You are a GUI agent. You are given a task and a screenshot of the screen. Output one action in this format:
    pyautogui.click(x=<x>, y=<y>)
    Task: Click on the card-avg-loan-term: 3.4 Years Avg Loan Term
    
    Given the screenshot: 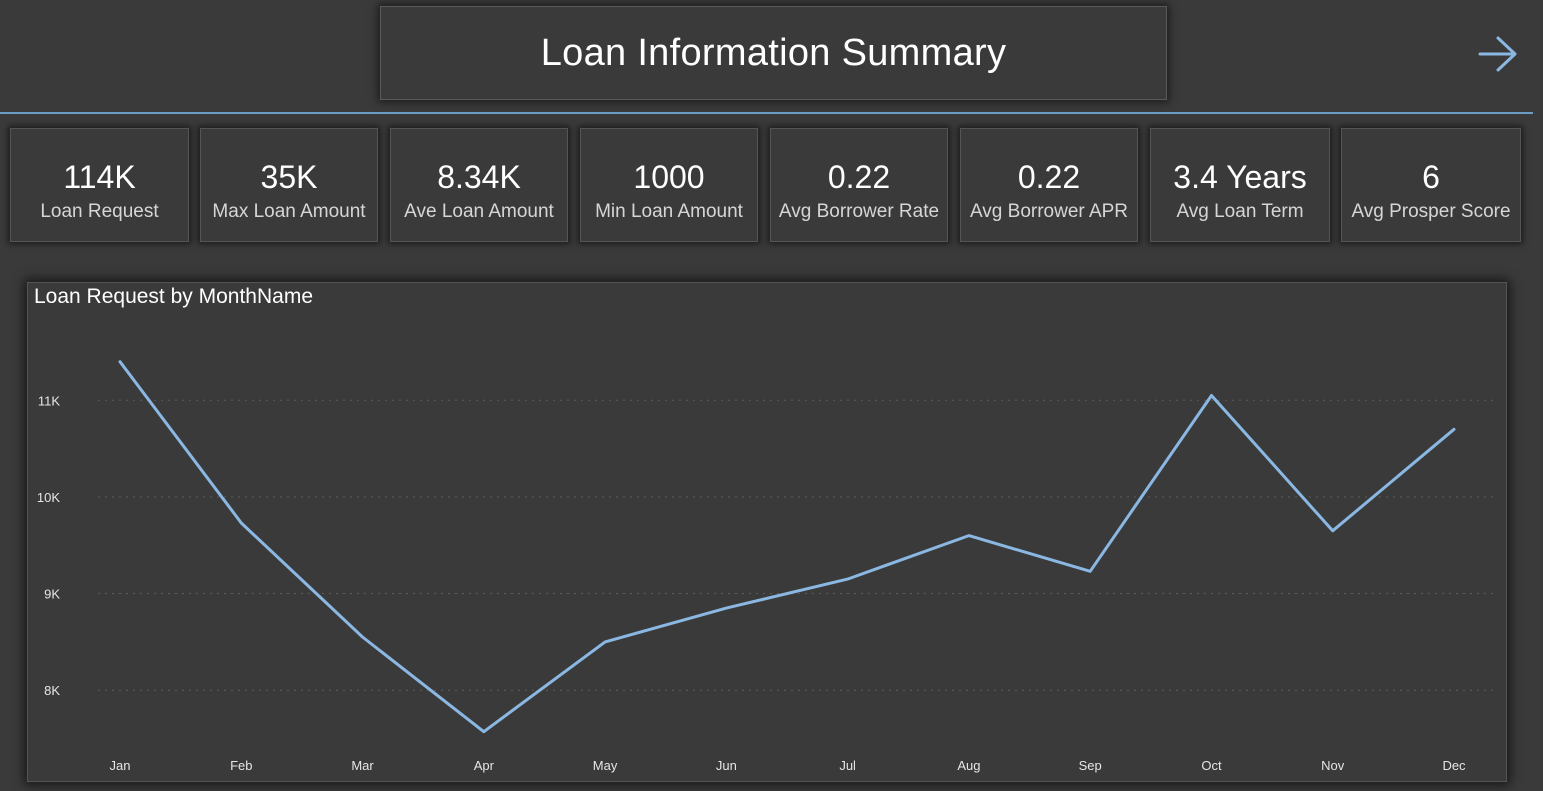 What is the action you would take?
    pyautogui.click(x=1240, y=185)
    